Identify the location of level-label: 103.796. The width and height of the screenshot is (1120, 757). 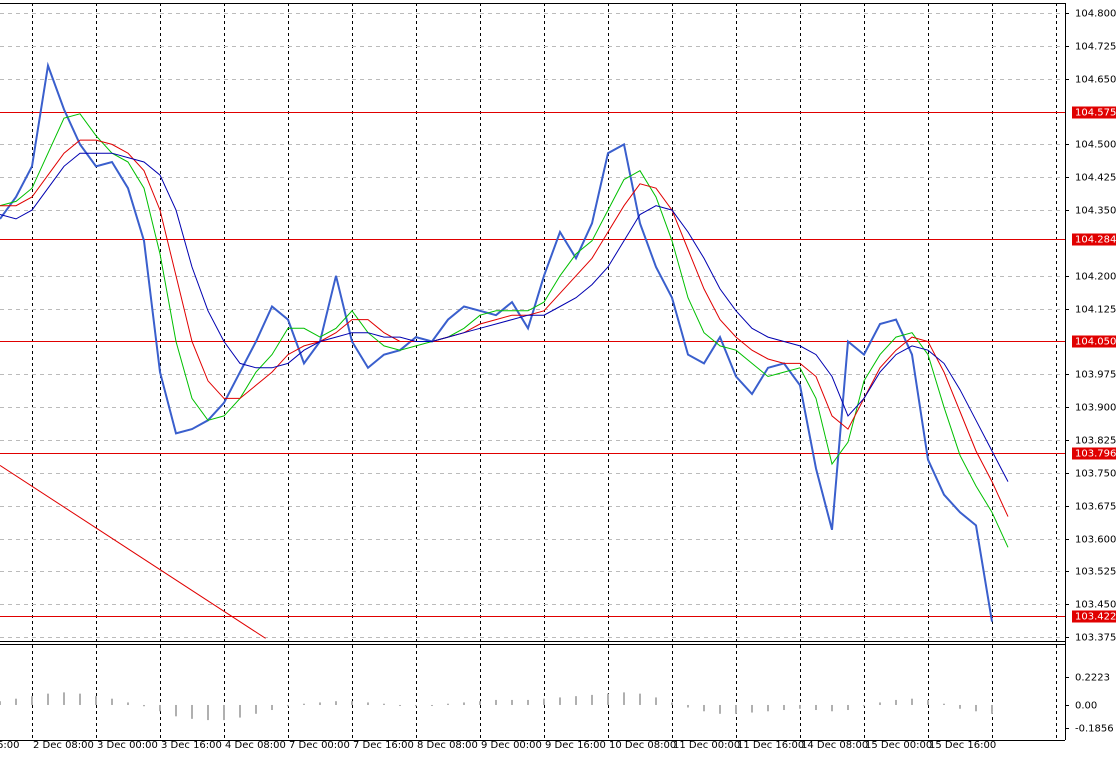
(1095, 454).